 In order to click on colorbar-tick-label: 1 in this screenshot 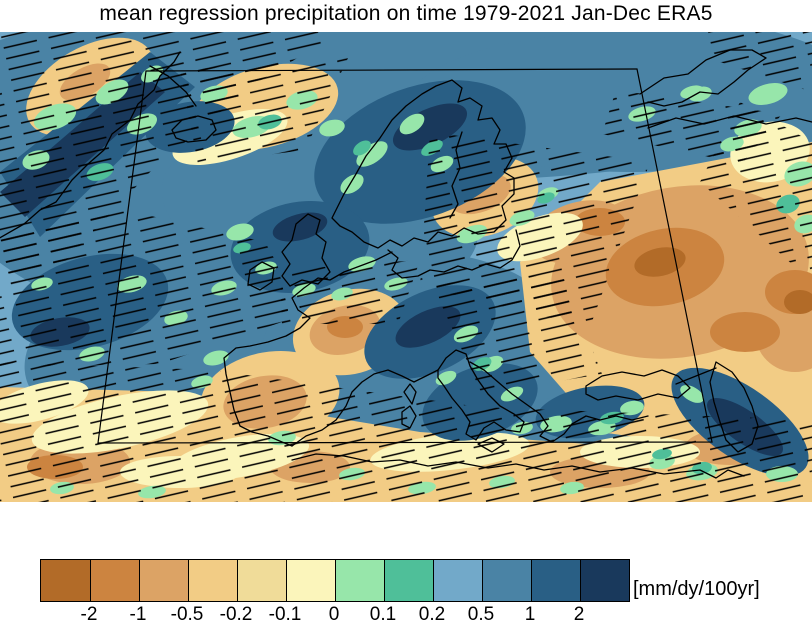, I will do `click(530, 614)`.